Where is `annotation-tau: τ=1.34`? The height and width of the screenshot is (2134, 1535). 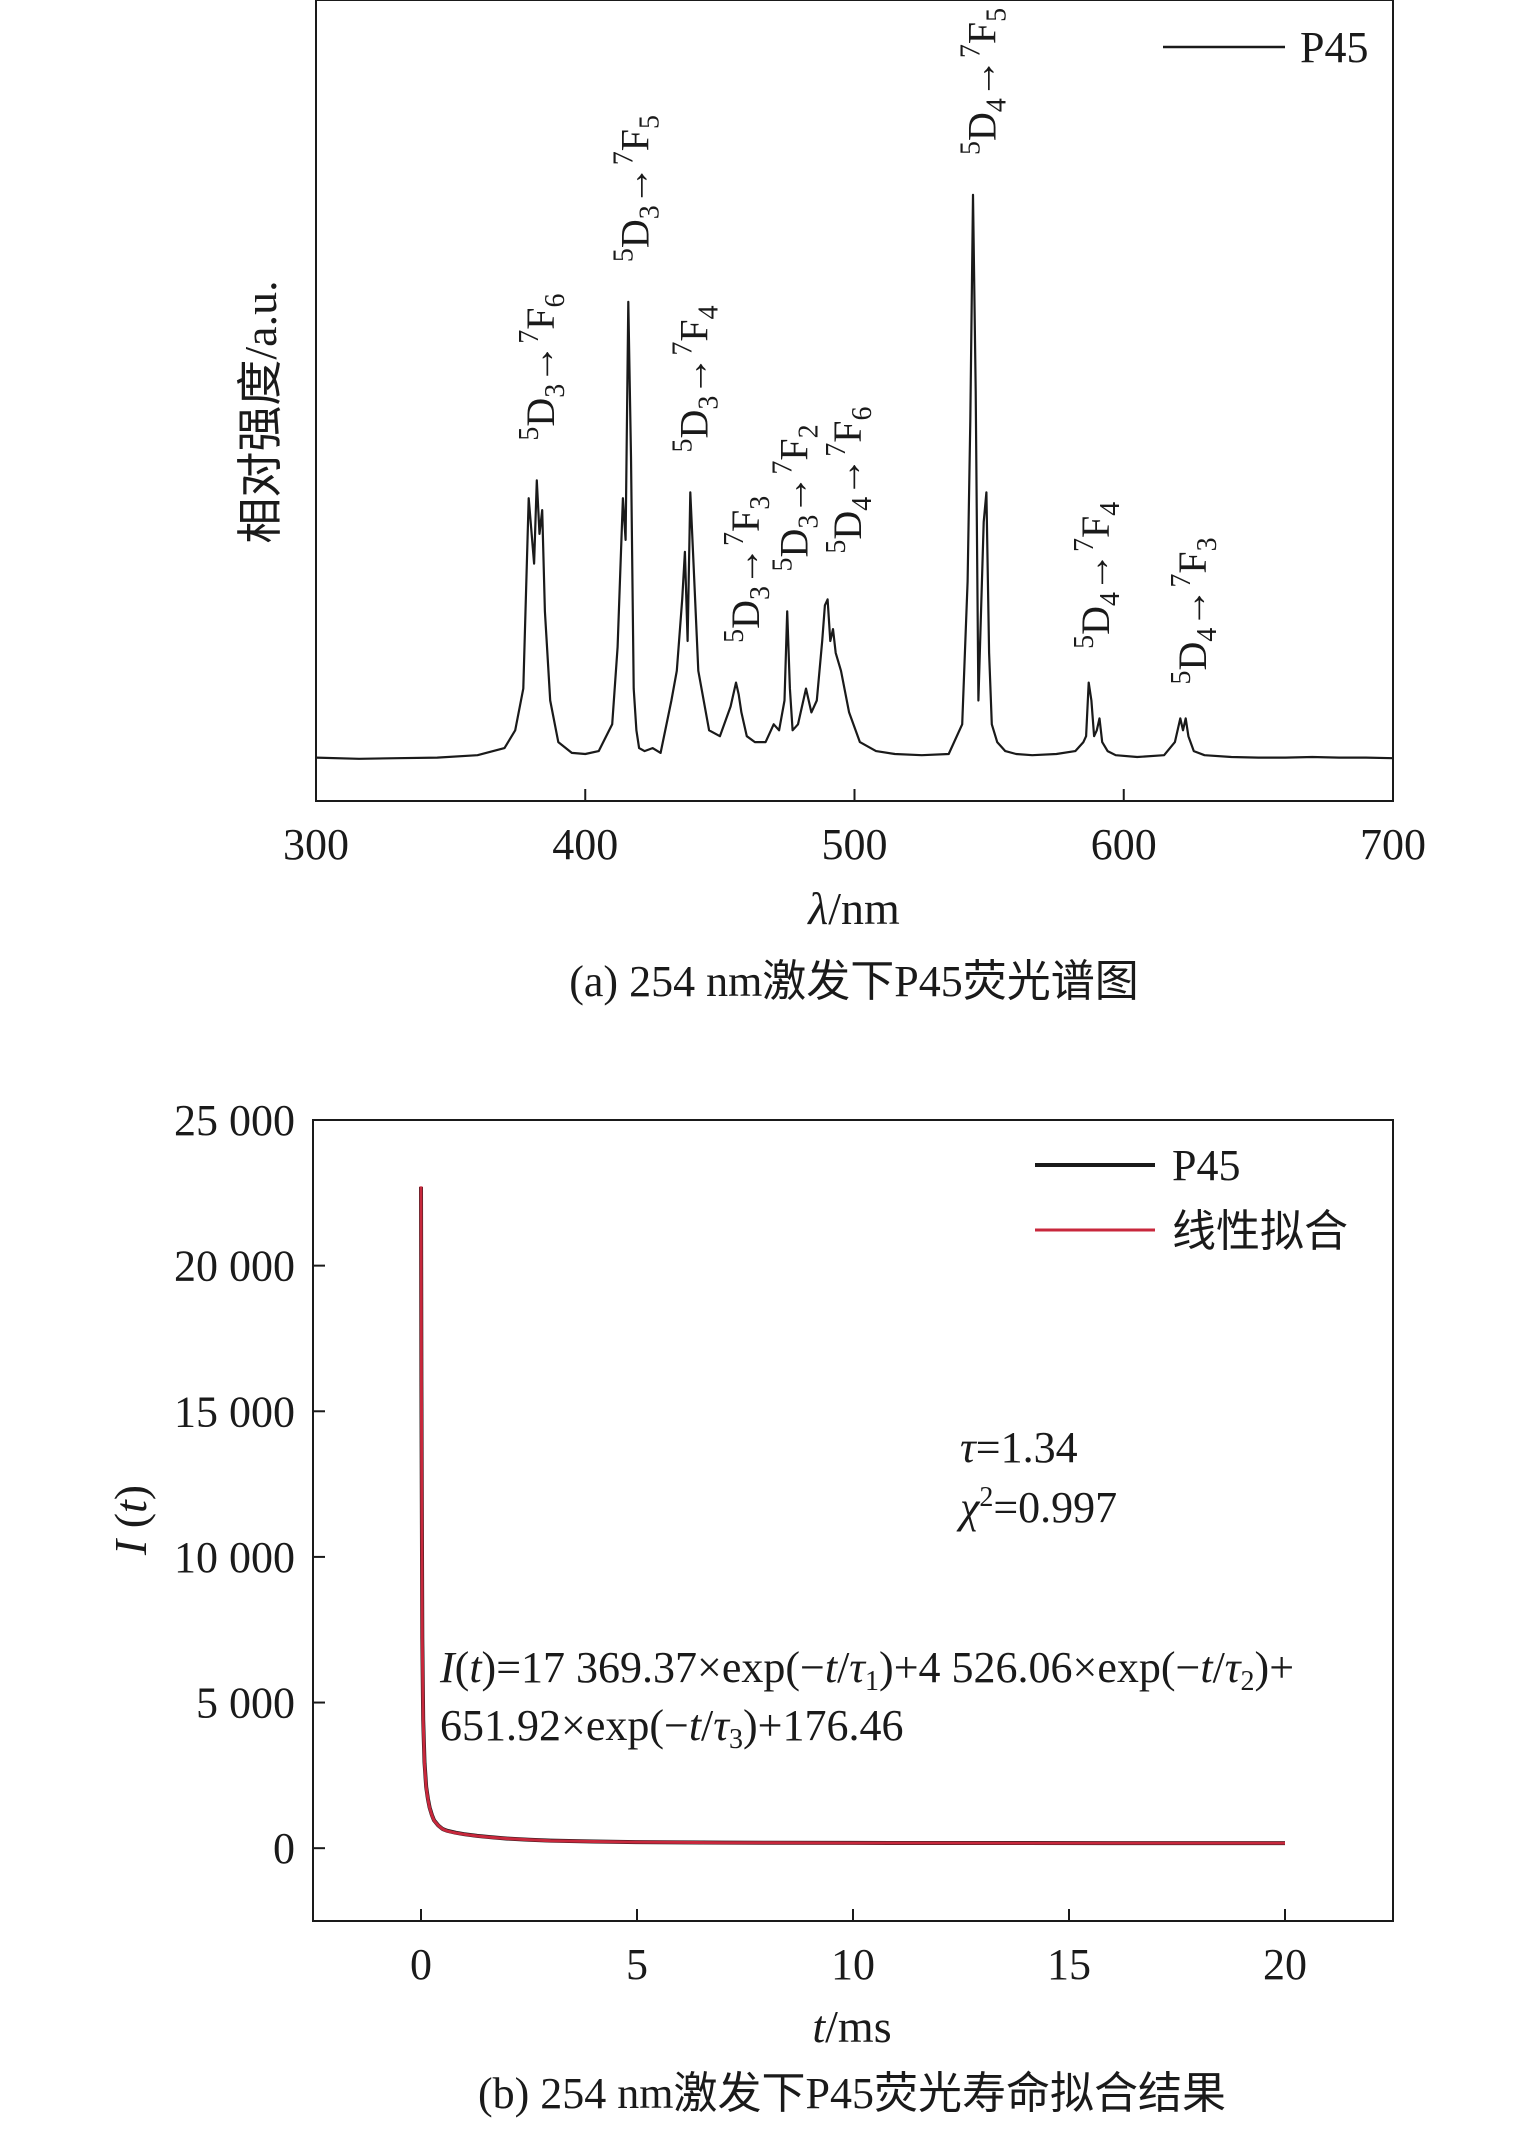 annotation-tau: τ=1.34 is located at coordinates (1019, 1447).